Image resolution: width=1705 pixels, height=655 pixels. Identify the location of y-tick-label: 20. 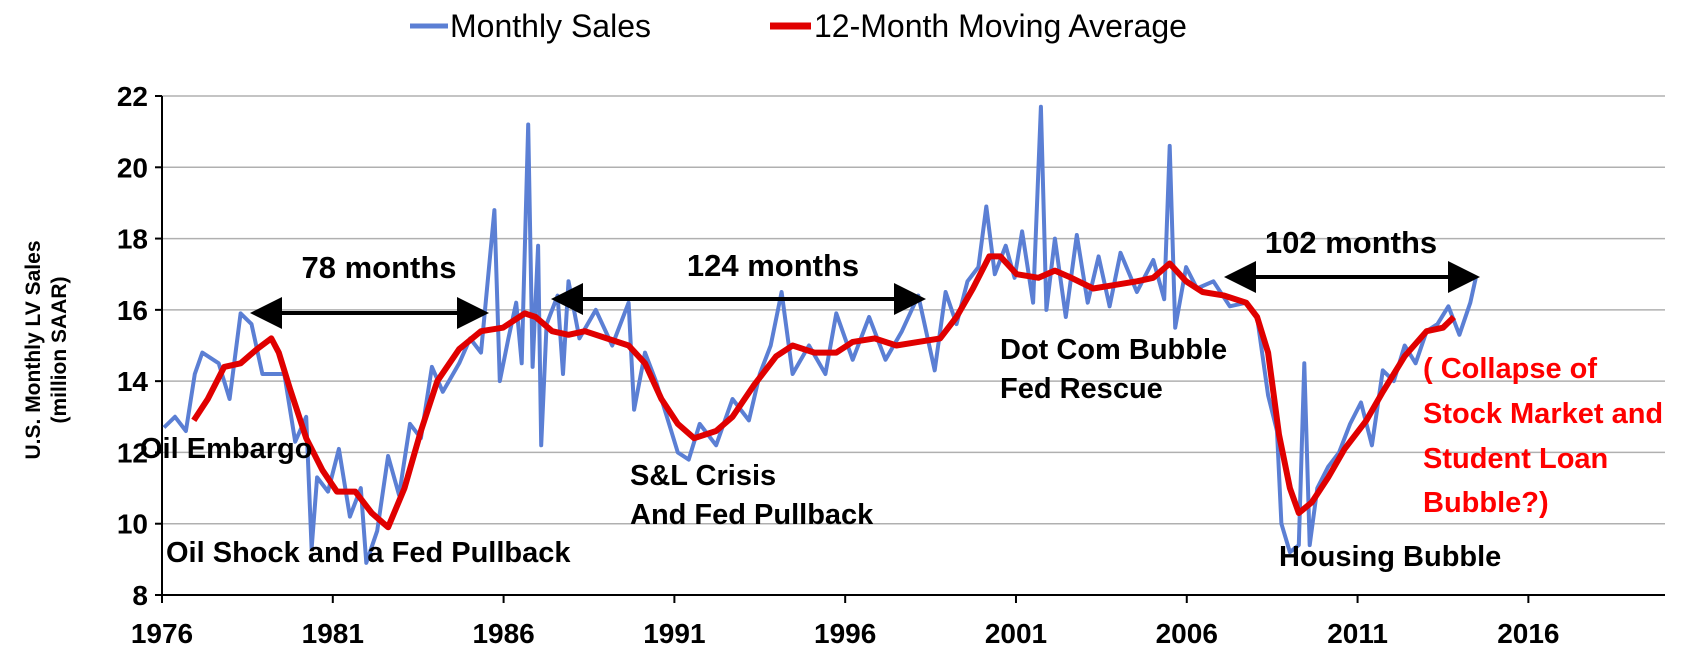
(132, 167).